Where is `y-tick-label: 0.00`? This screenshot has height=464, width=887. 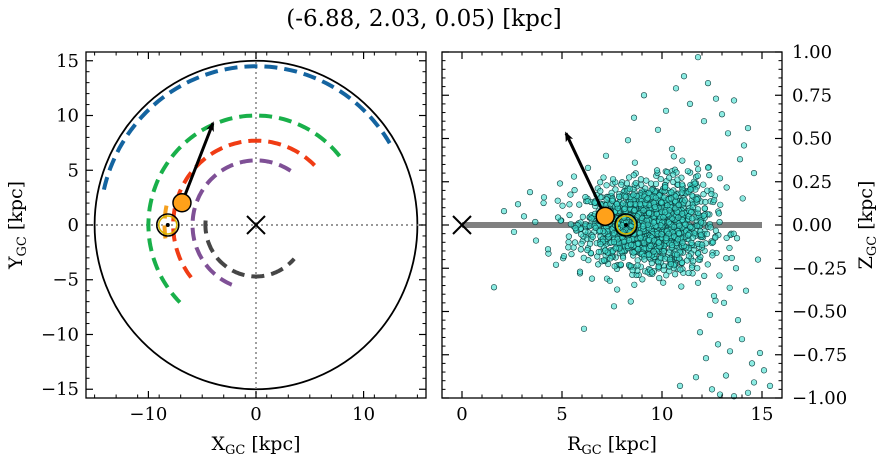
y-tick-label: 0.00 is located at coordinates (812, 225).